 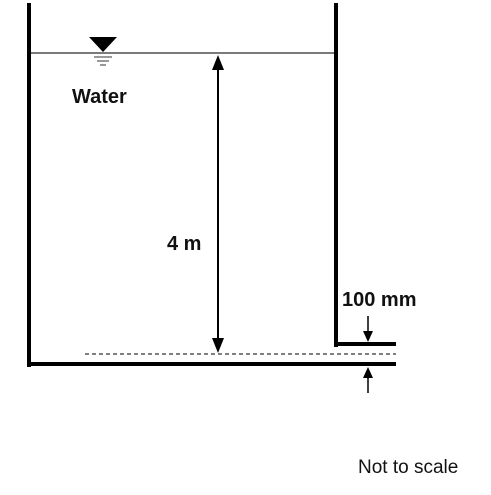 I want to click on head-dimension, so click(x=218, y=204).